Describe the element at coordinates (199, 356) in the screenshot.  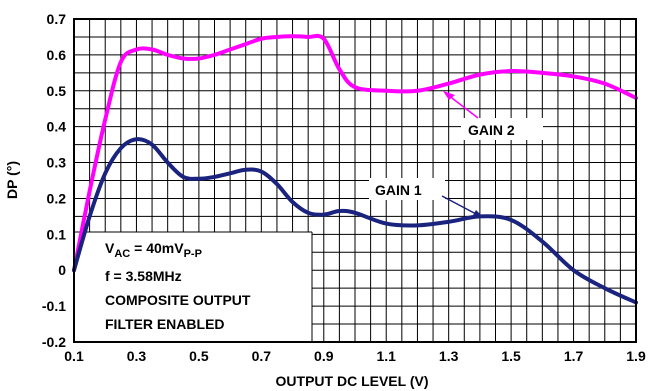
I see `x-tick-label: 0.5` at that location.